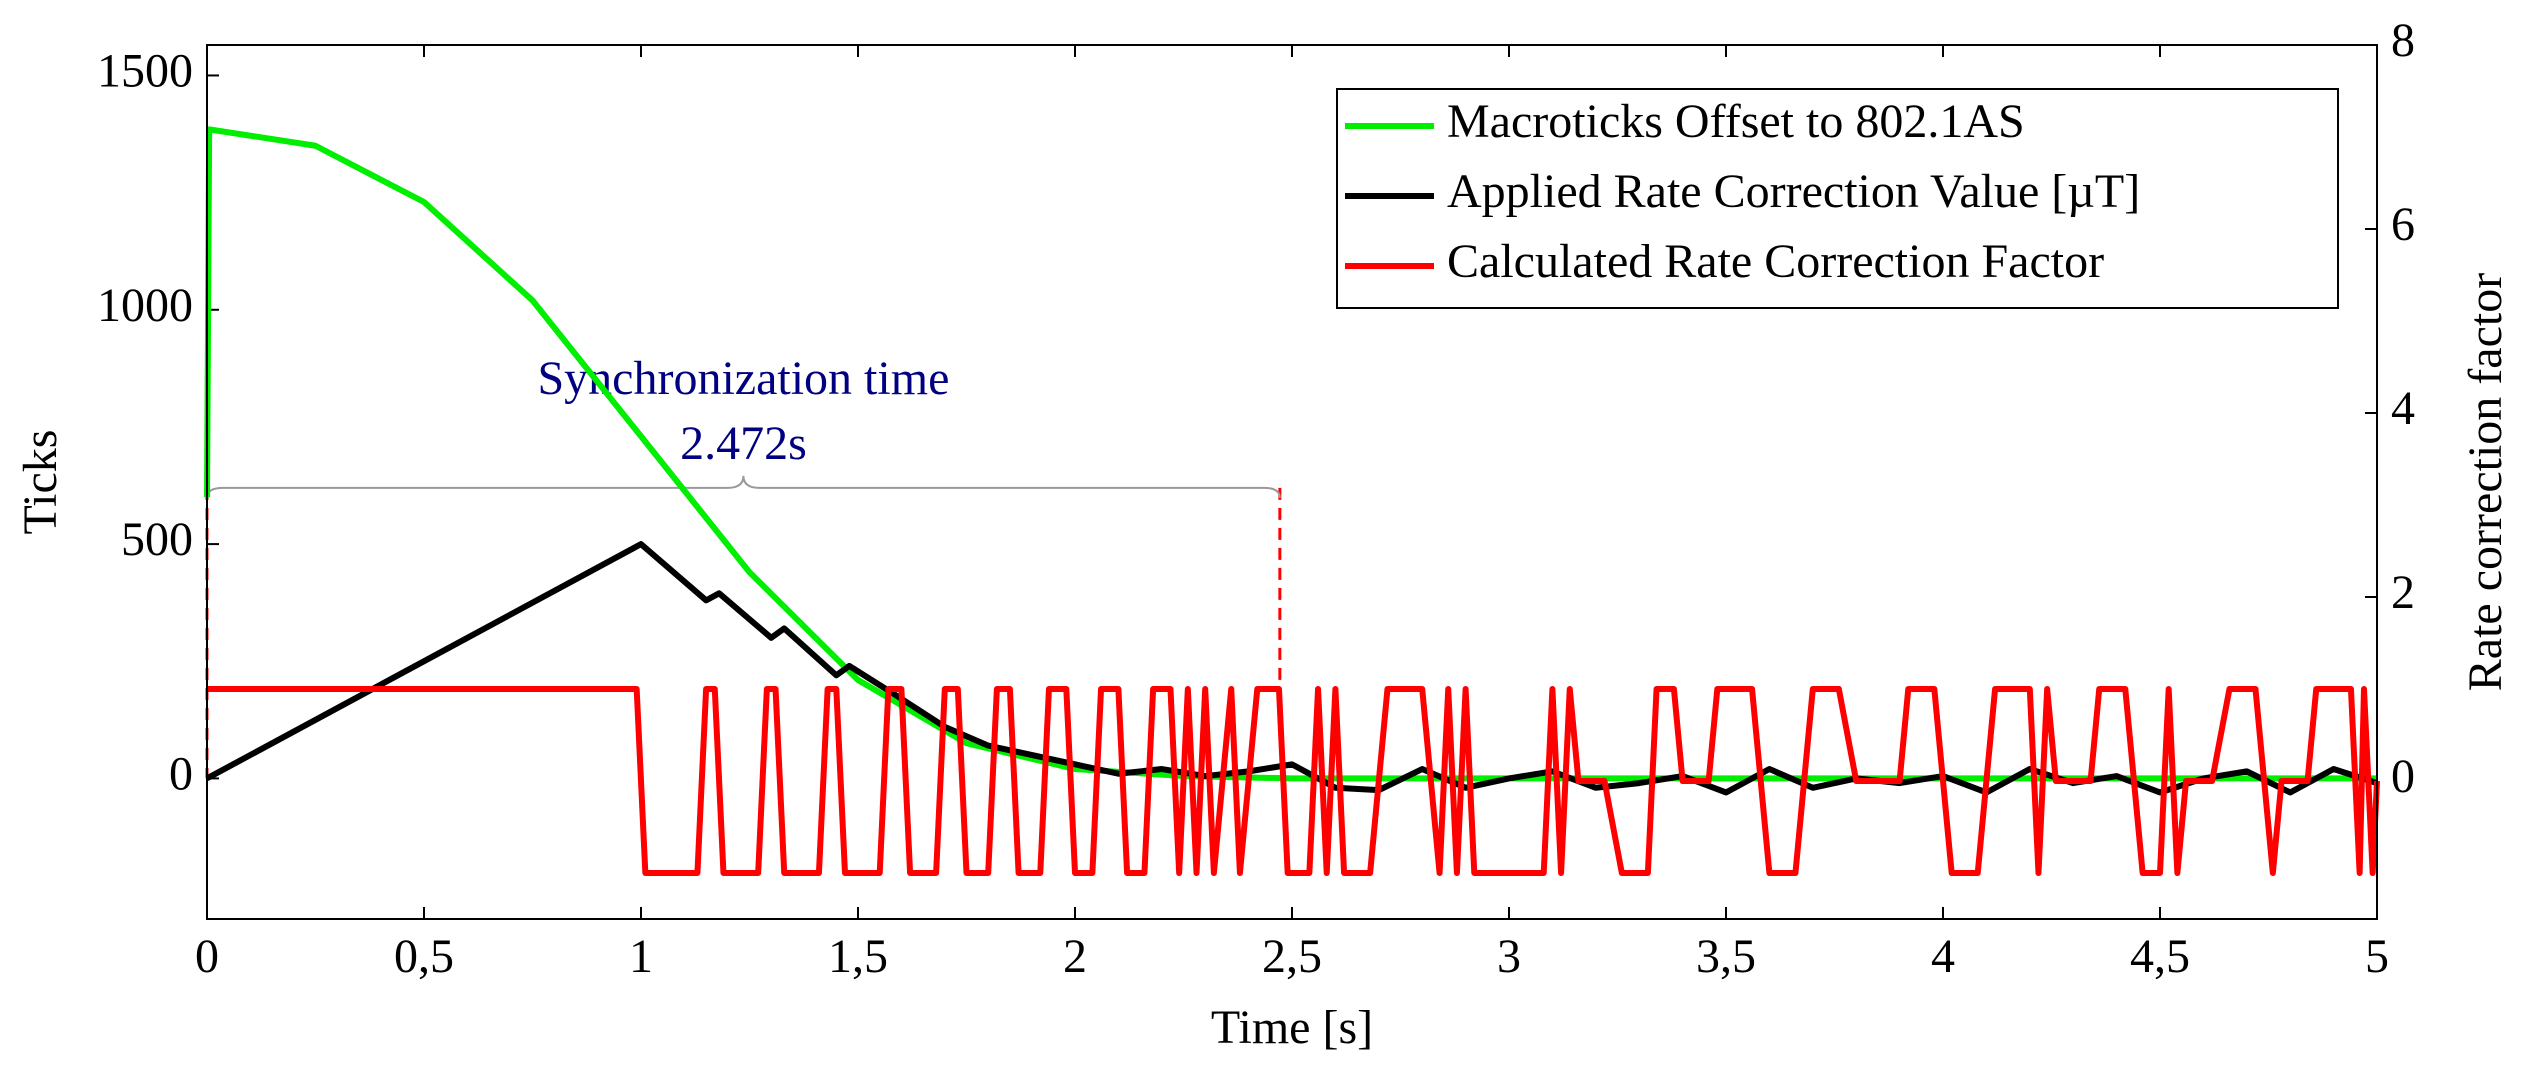  I want to click on legend-box, so click(1837, 198).